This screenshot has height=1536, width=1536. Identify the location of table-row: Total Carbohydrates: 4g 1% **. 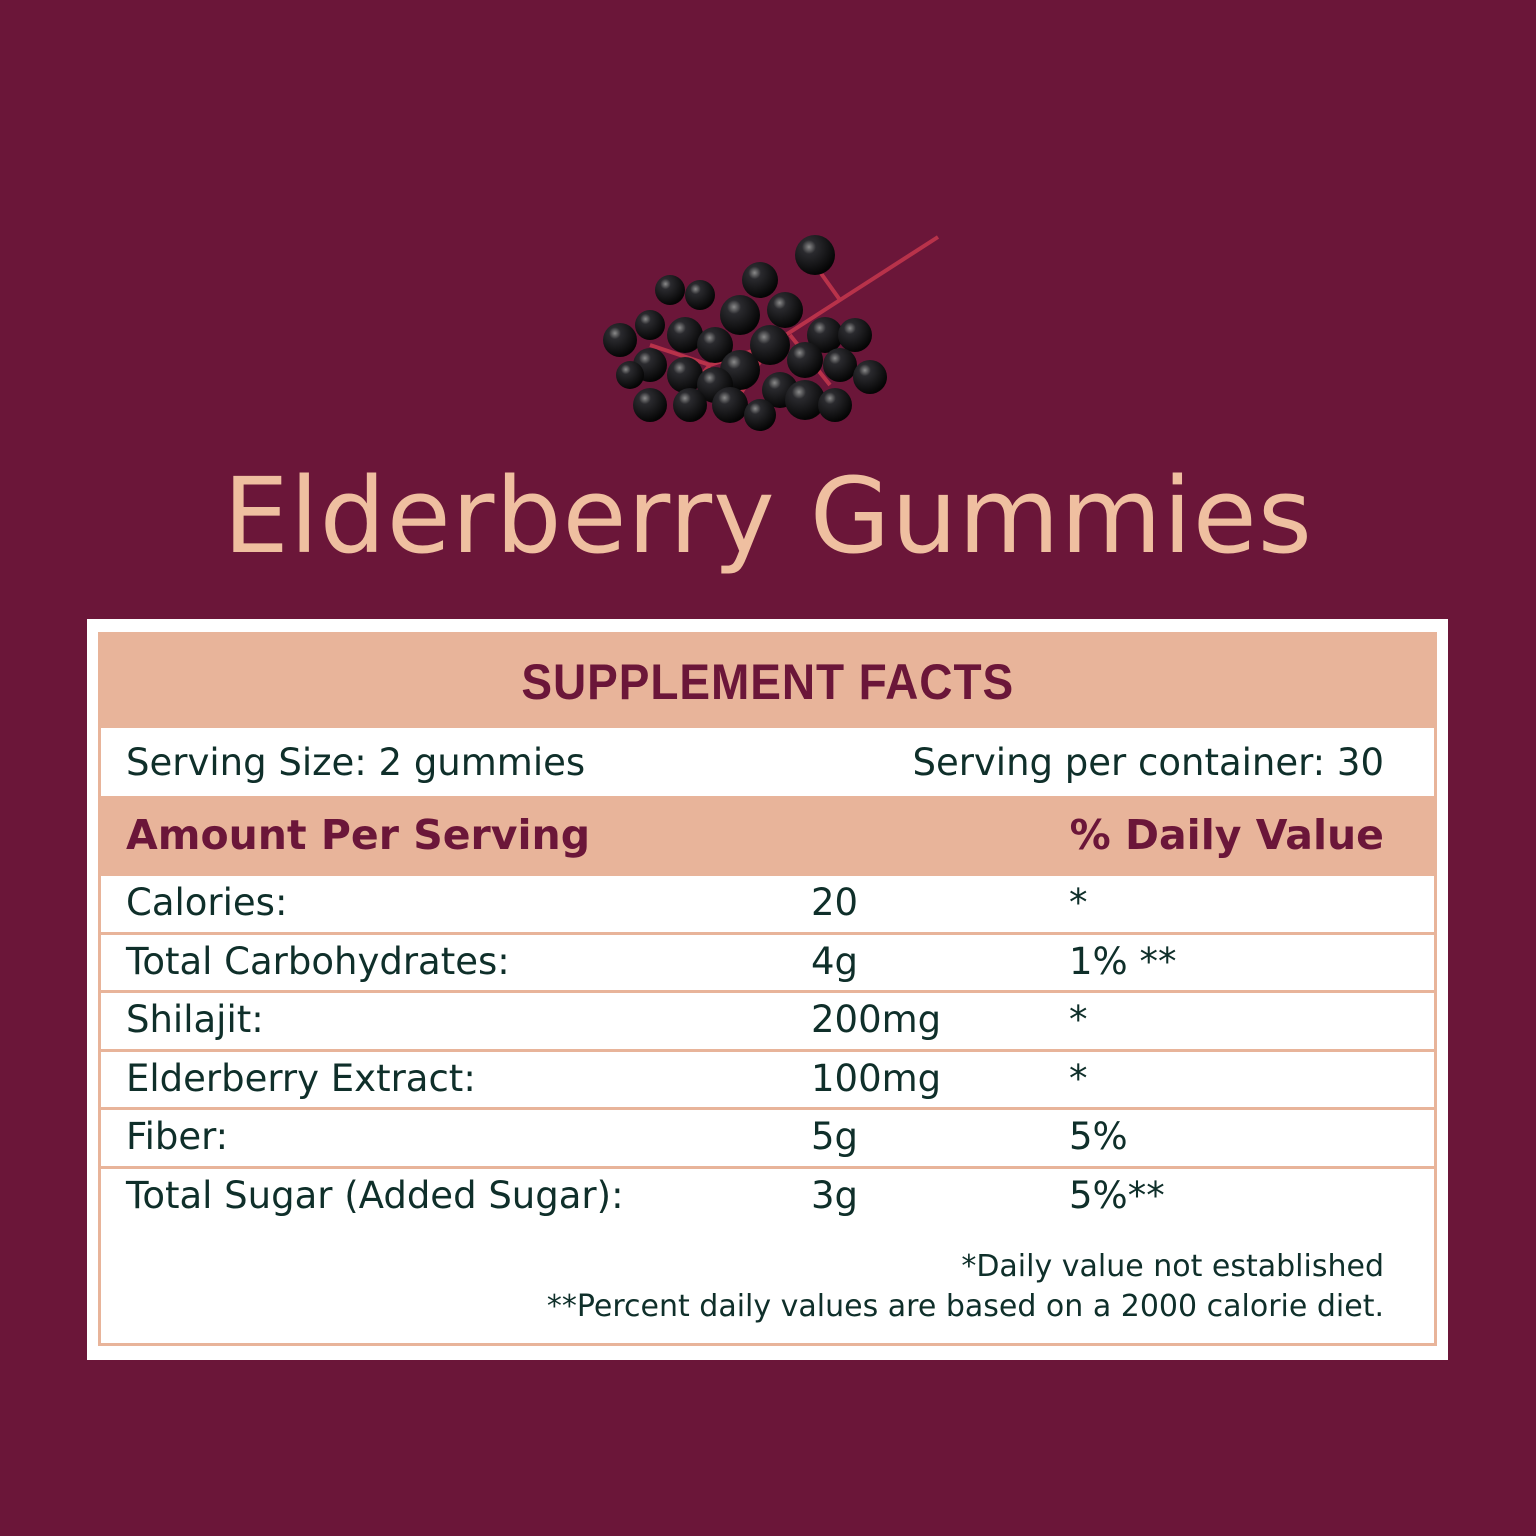
(767, 964).